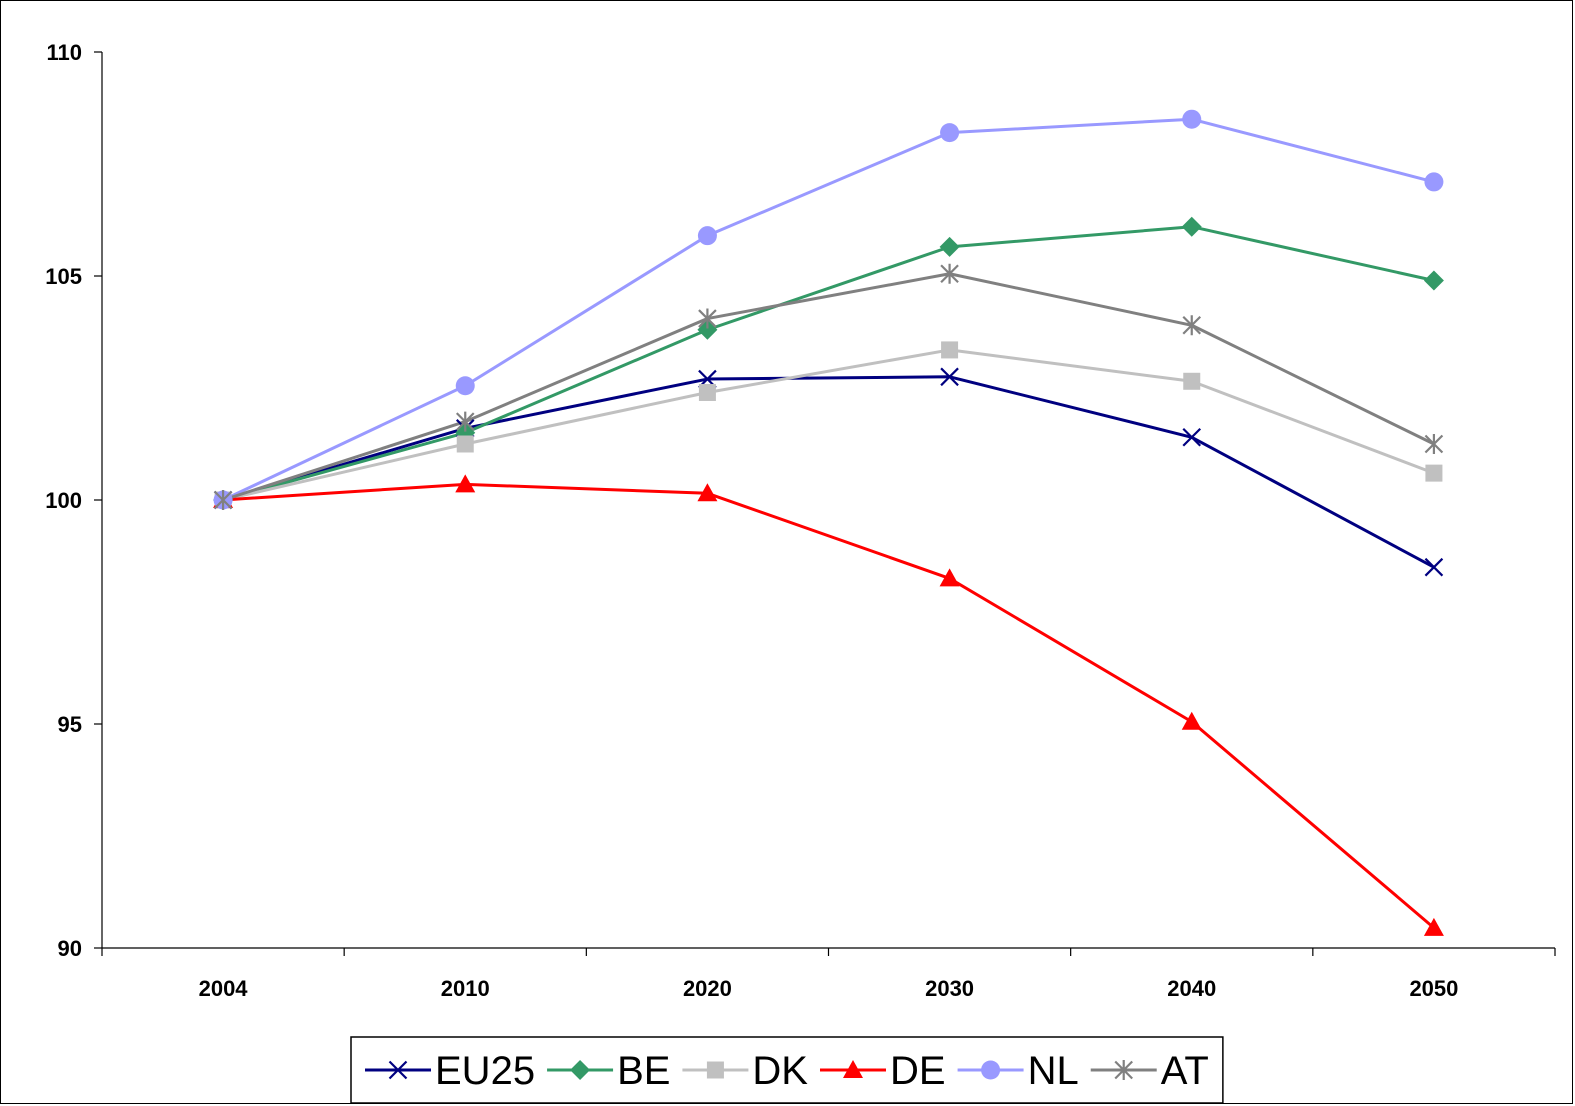 Image resolution: width=1575 pixels, height=1106 pixels. I want to click on y-tick-label: 105, so click(63, 276).